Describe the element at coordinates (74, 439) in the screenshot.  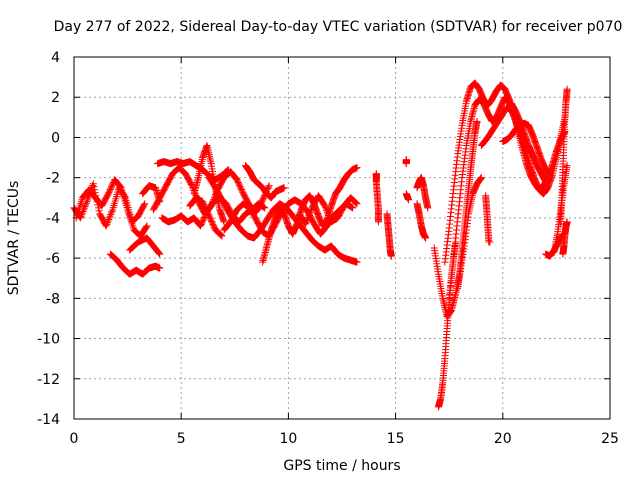
I see `x-tick-label: 0` at that location.